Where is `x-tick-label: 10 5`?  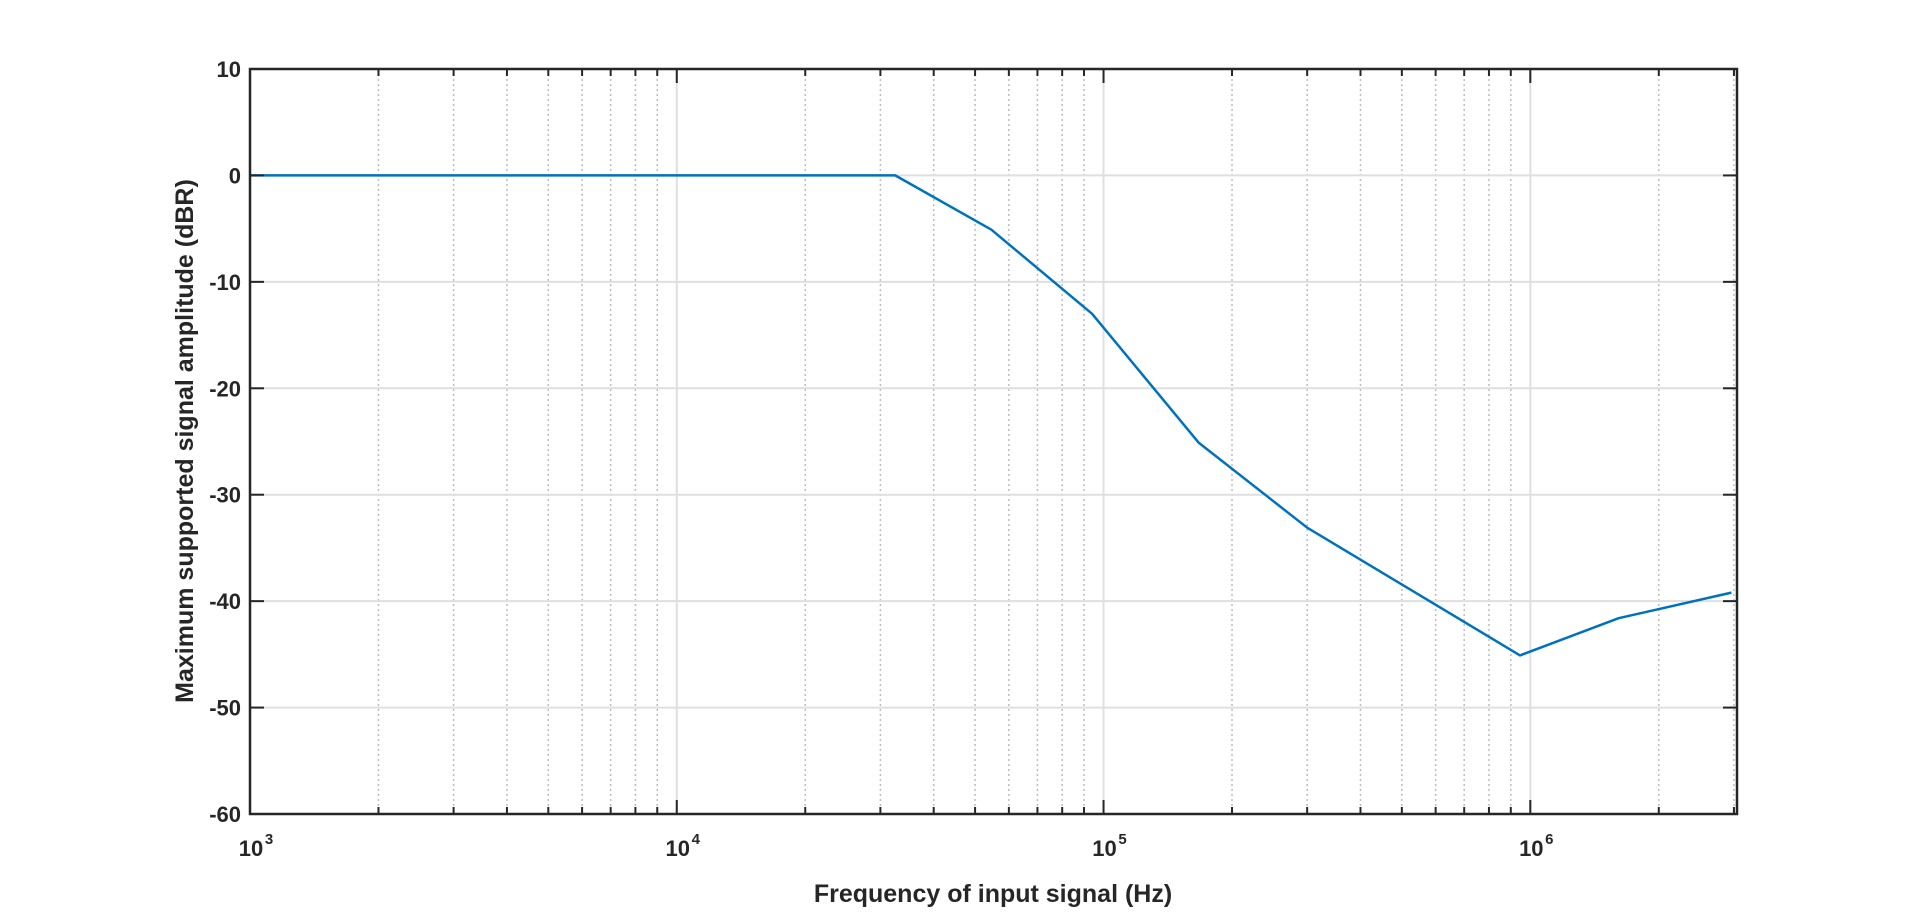 x-tick-label: 10 5 is located at coordinates (1109, 846).